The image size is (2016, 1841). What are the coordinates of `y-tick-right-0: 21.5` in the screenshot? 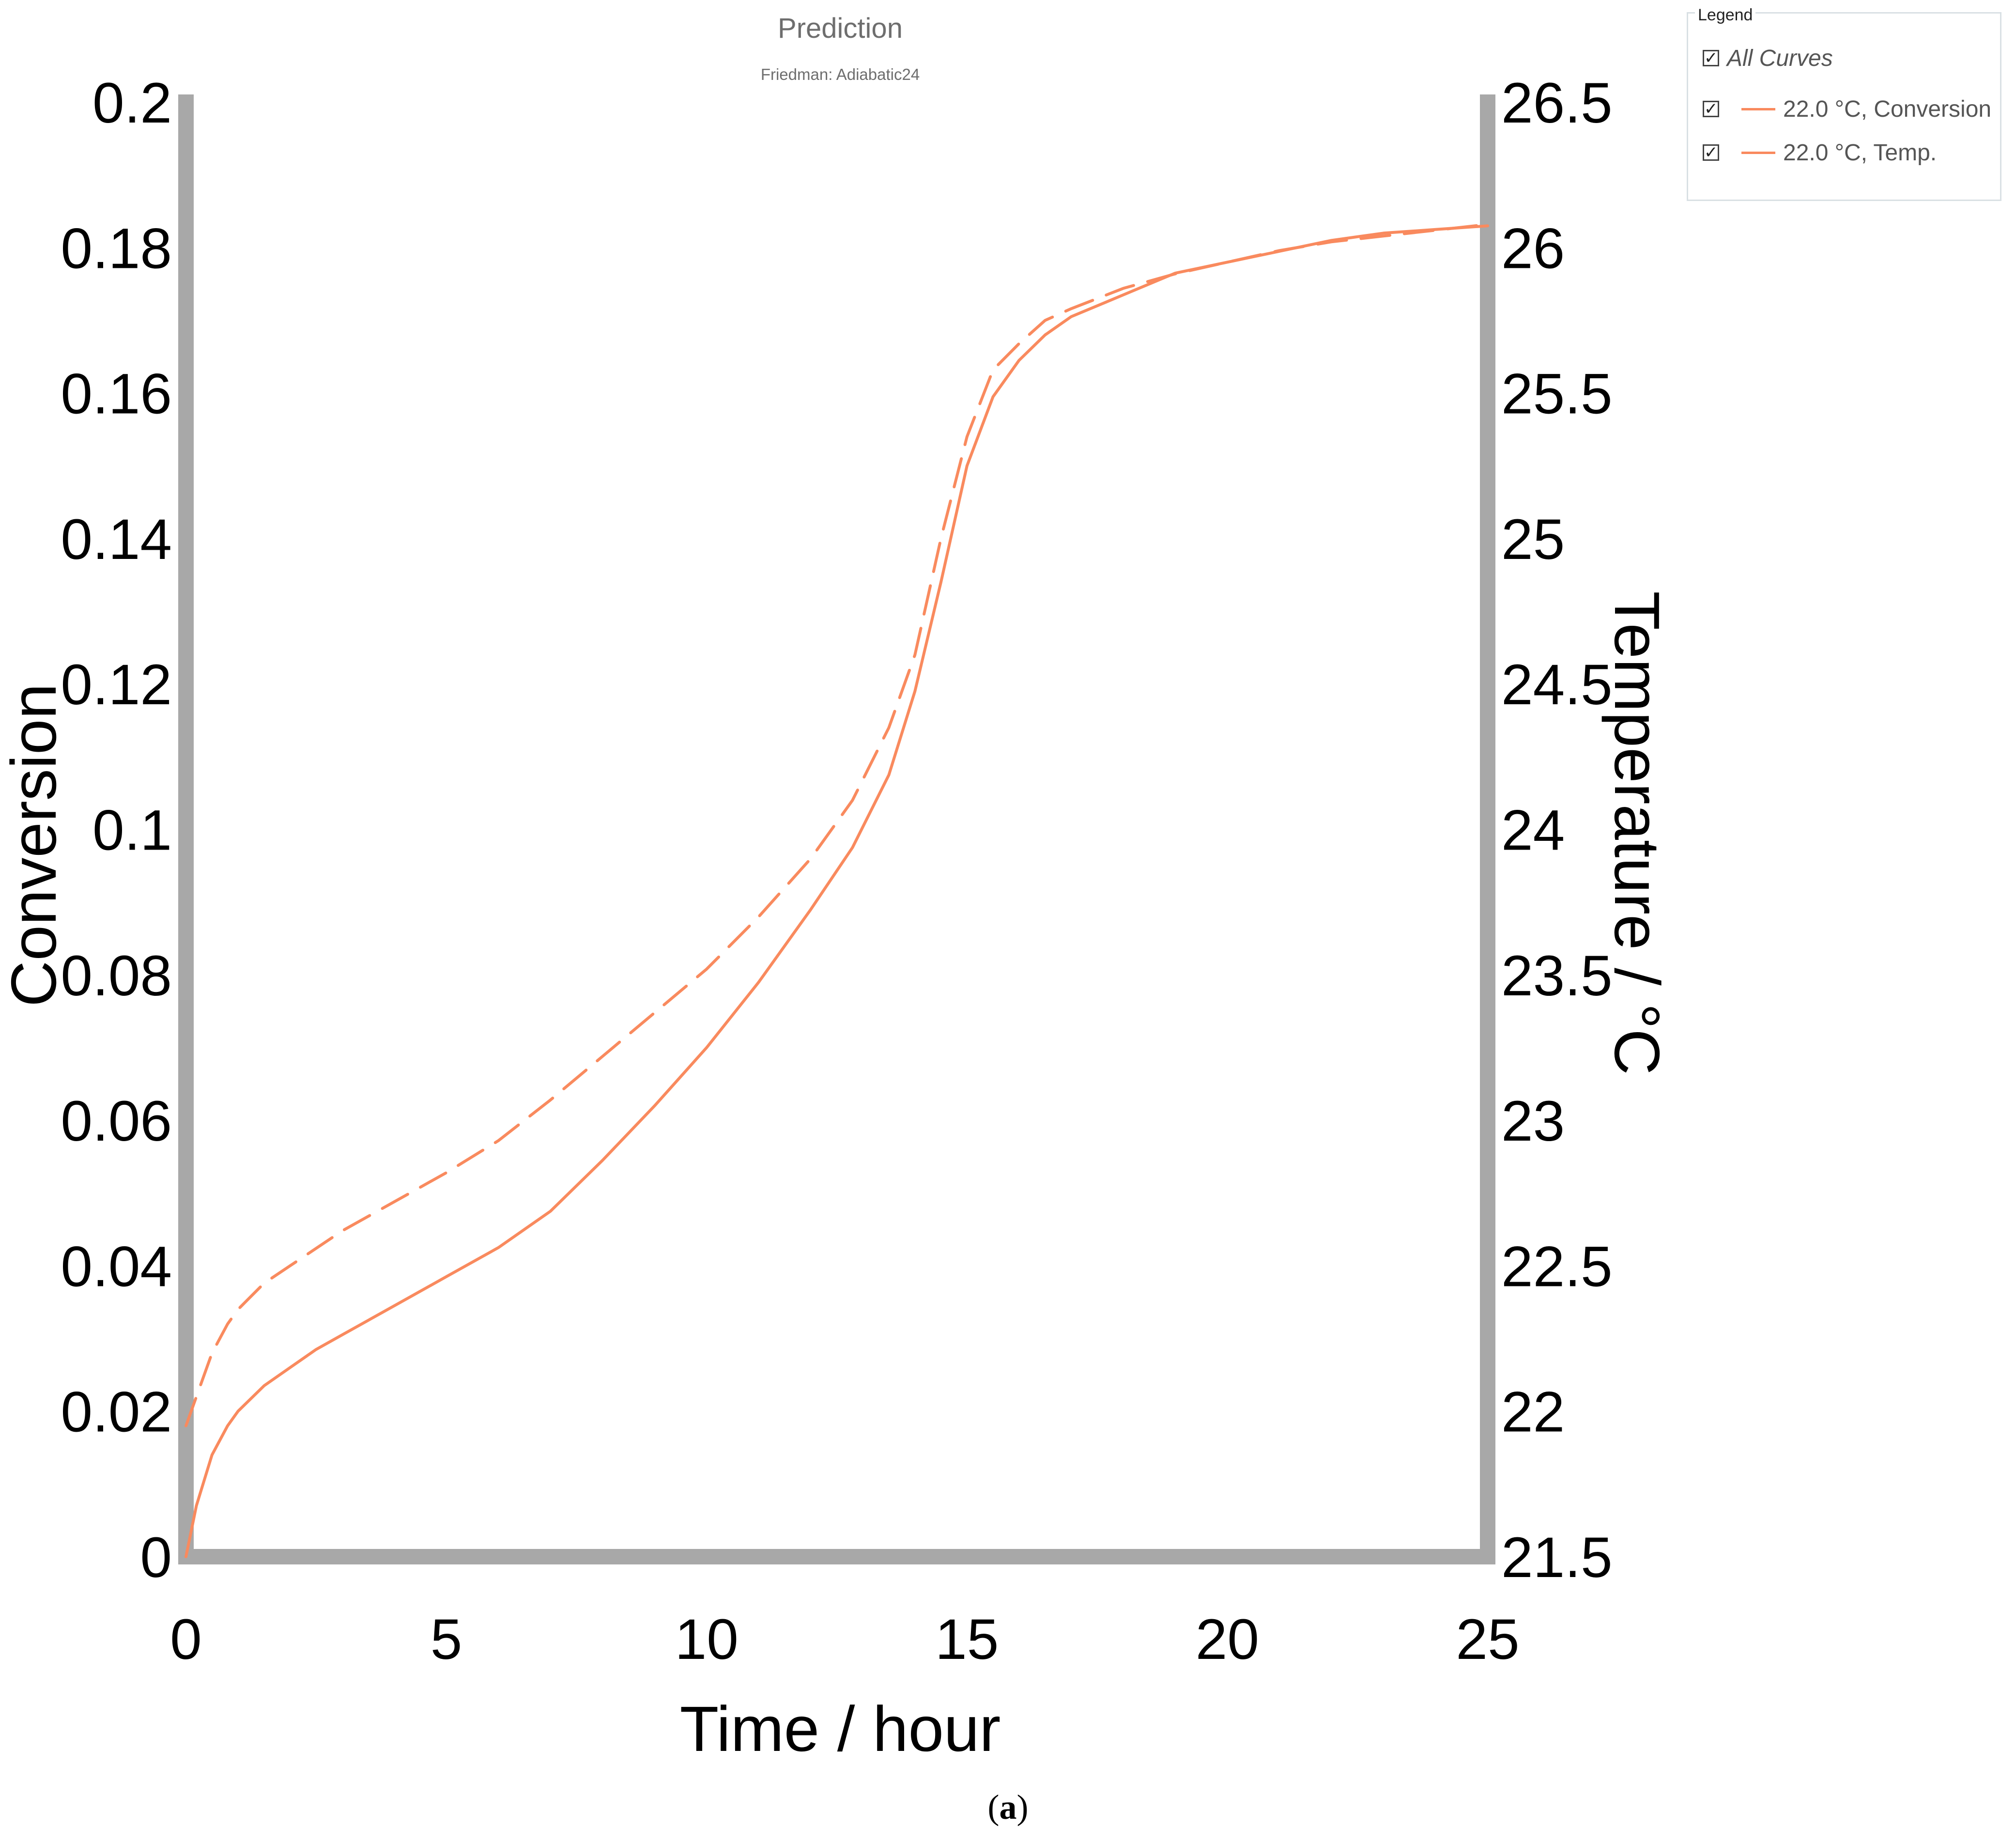 It's located at (1557, 1558).